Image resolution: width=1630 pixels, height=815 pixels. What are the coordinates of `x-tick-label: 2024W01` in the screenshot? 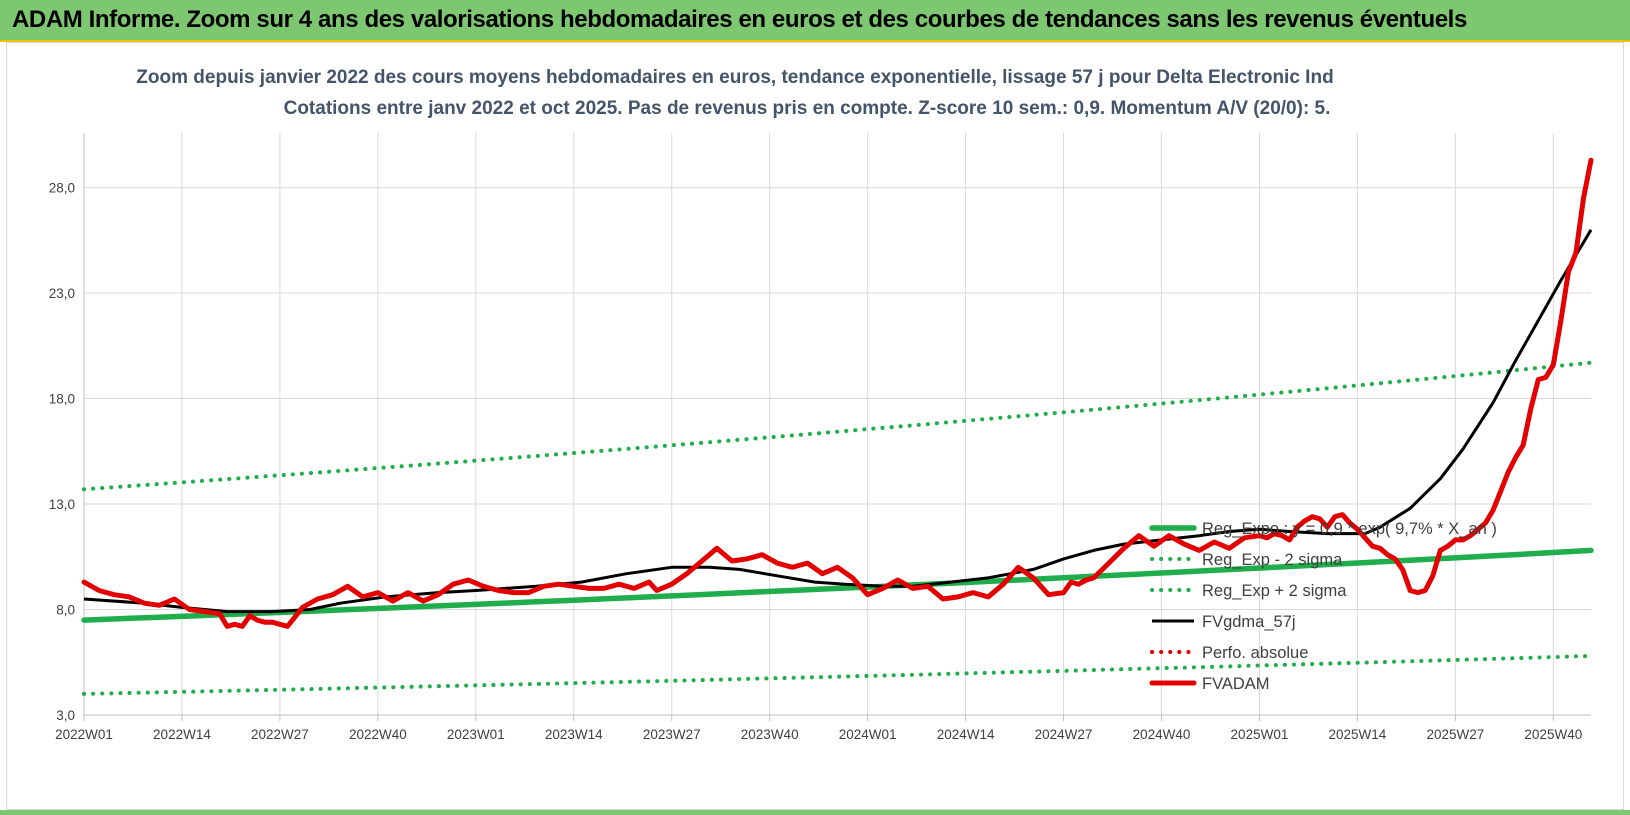 It's located at (868, 734).